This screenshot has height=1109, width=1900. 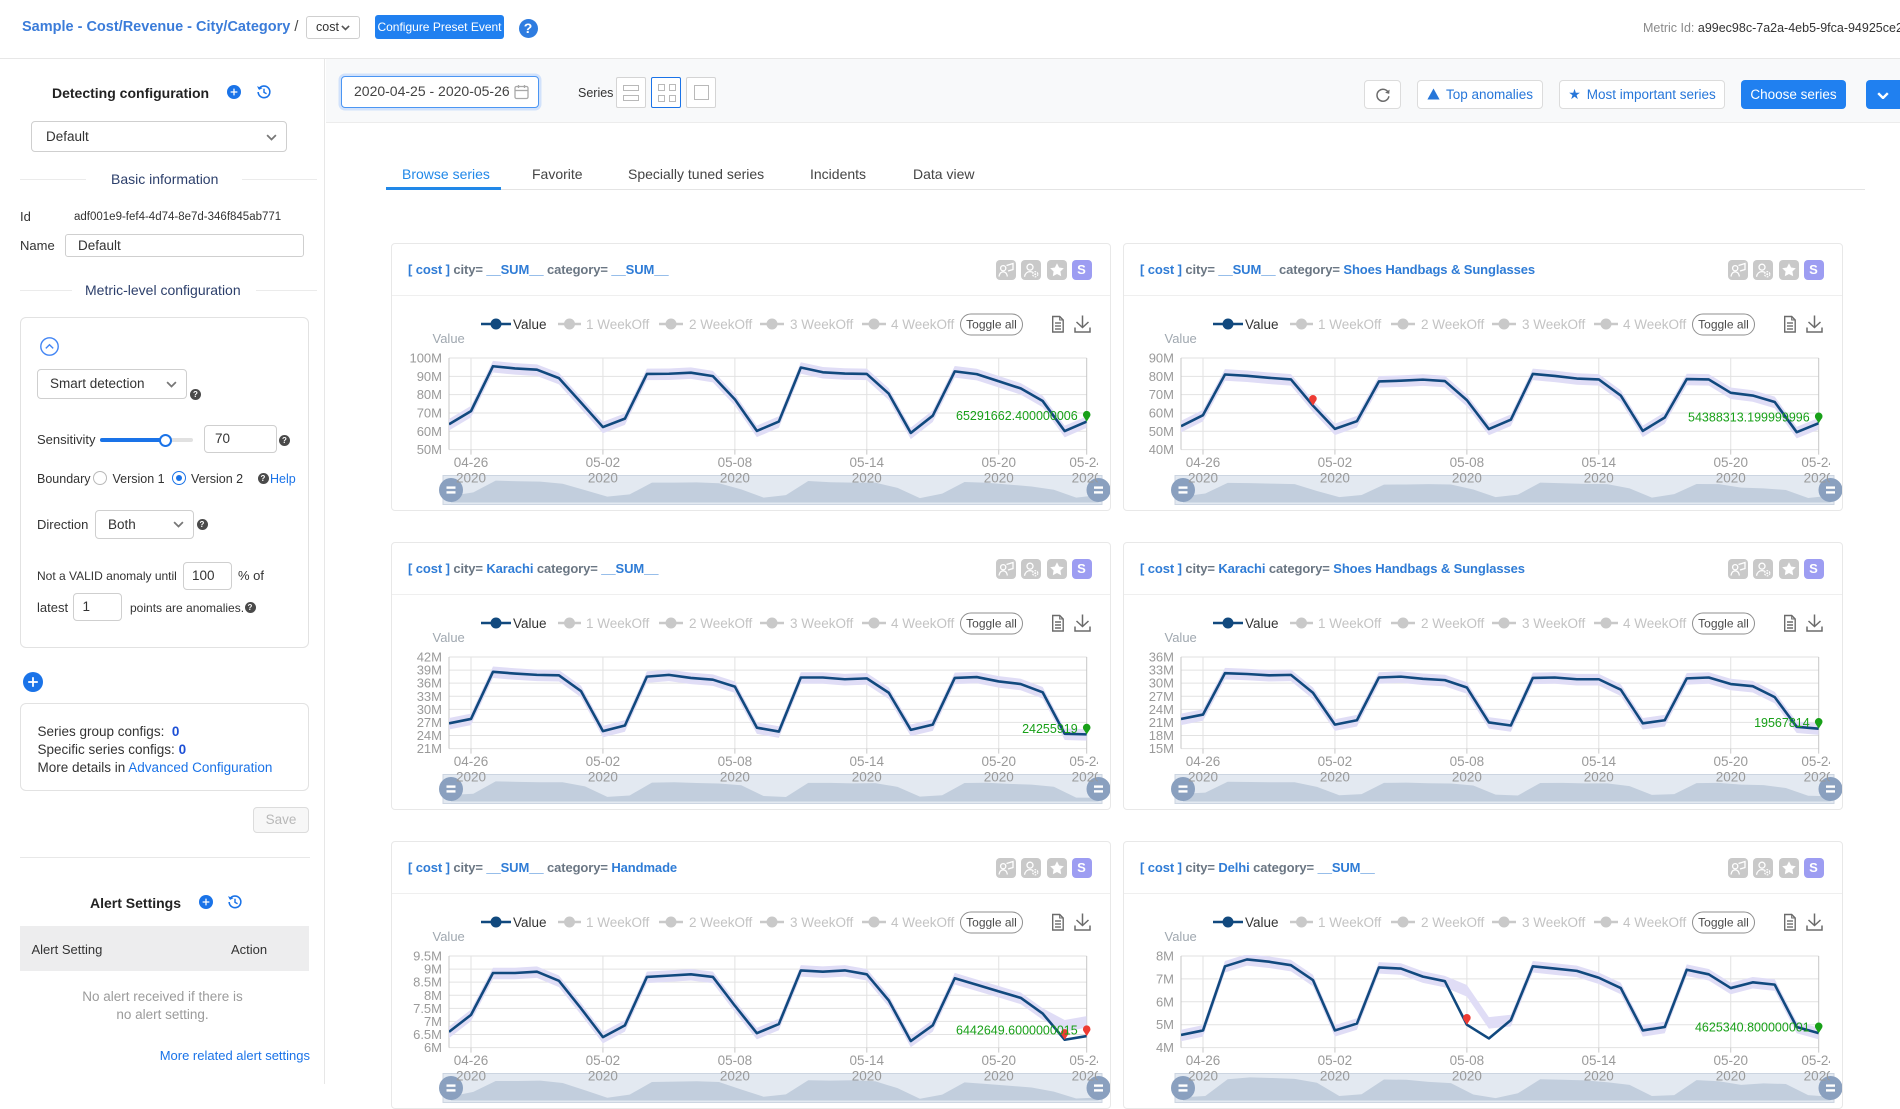 What do you see at coordinates (1086, 462) in the screenshot?
I see `svg-text: 05-24` at bounding box center [1086, 462].